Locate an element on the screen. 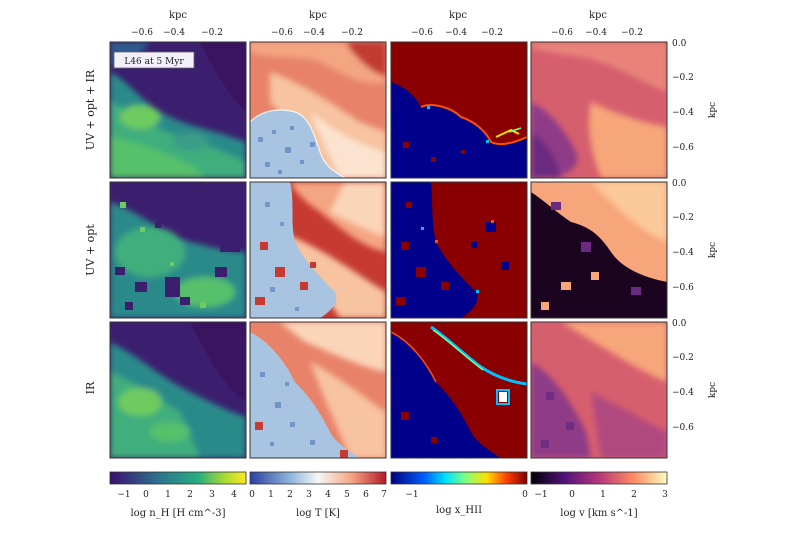  right-axis-label-r3: kpc is located at coordinates (713, 390).